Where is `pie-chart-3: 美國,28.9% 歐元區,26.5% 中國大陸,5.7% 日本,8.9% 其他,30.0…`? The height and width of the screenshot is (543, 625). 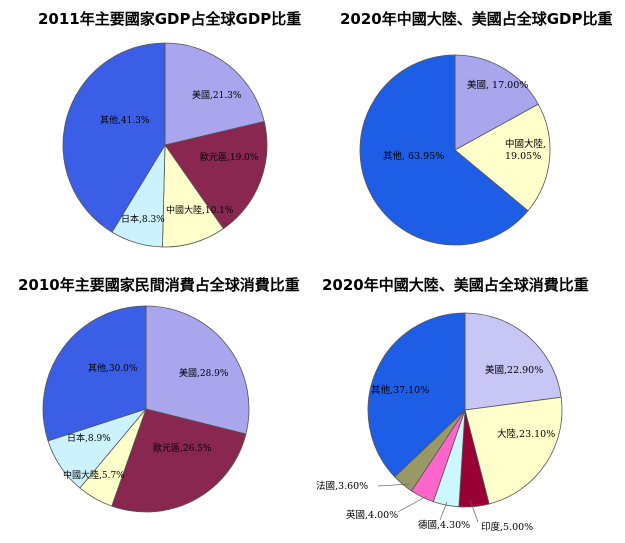
pie-chart-3: 美國,28.9% 歐元區,26.5% 中國大陸,5.7% 日本,8.9% 其他,30.0… is located at coordinates (146, 409).